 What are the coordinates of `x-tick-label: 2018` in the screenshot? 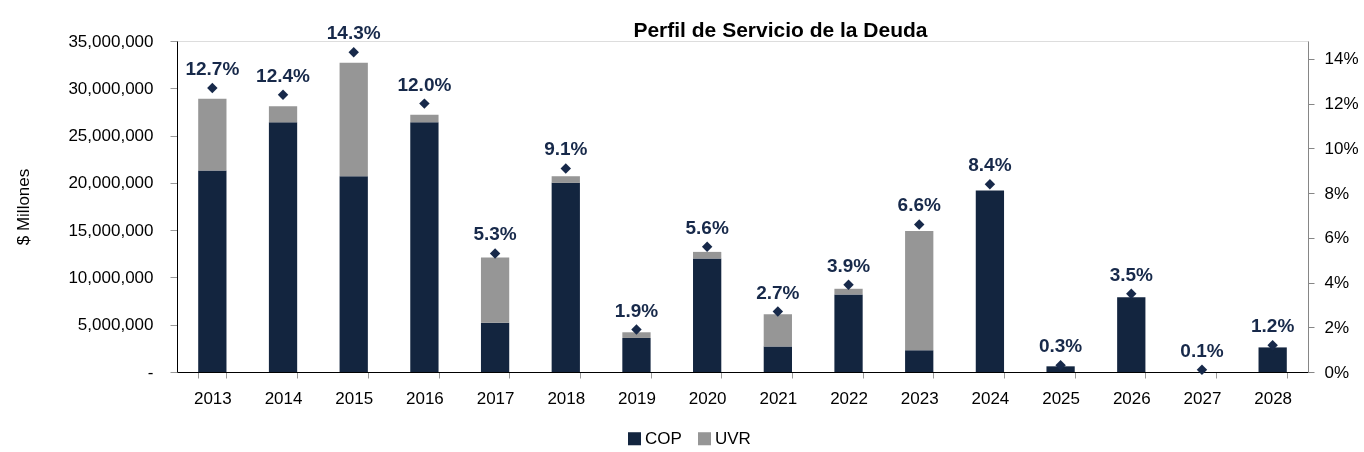 It's located at (566, 398).